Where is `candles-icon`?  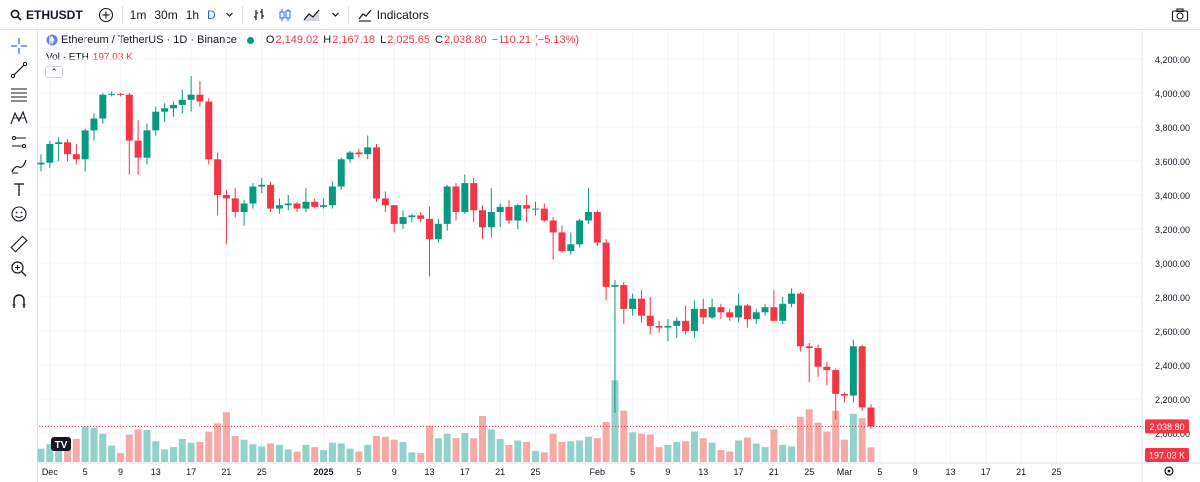 candles-icon is located at coordinates (285, 14).